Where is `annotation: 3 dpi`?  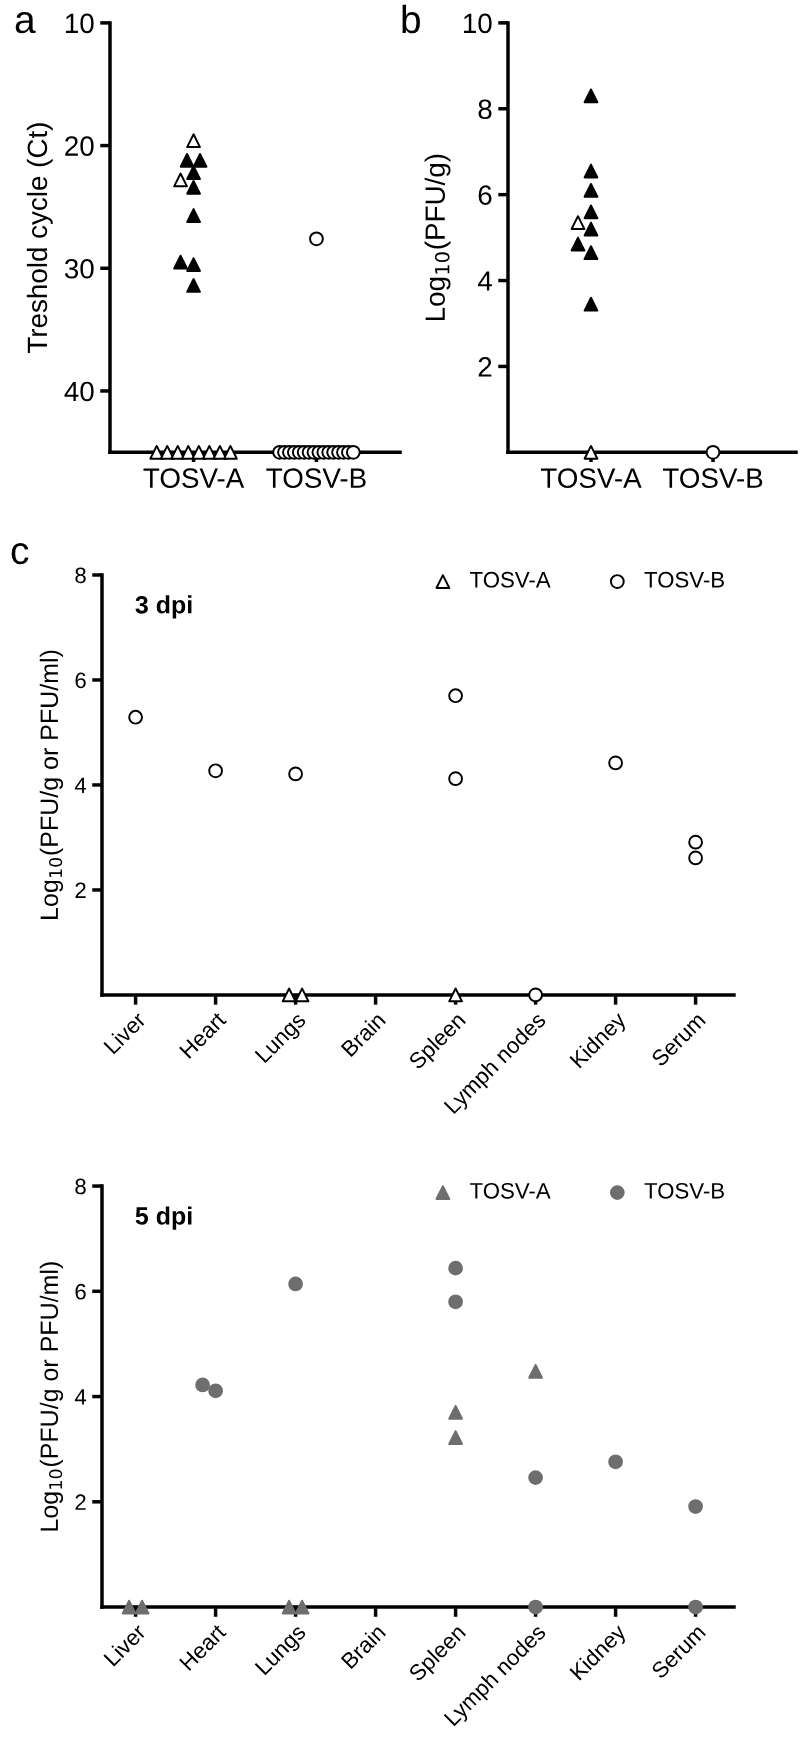 annotation: 3 dpi is located at coordinates (163, 607).